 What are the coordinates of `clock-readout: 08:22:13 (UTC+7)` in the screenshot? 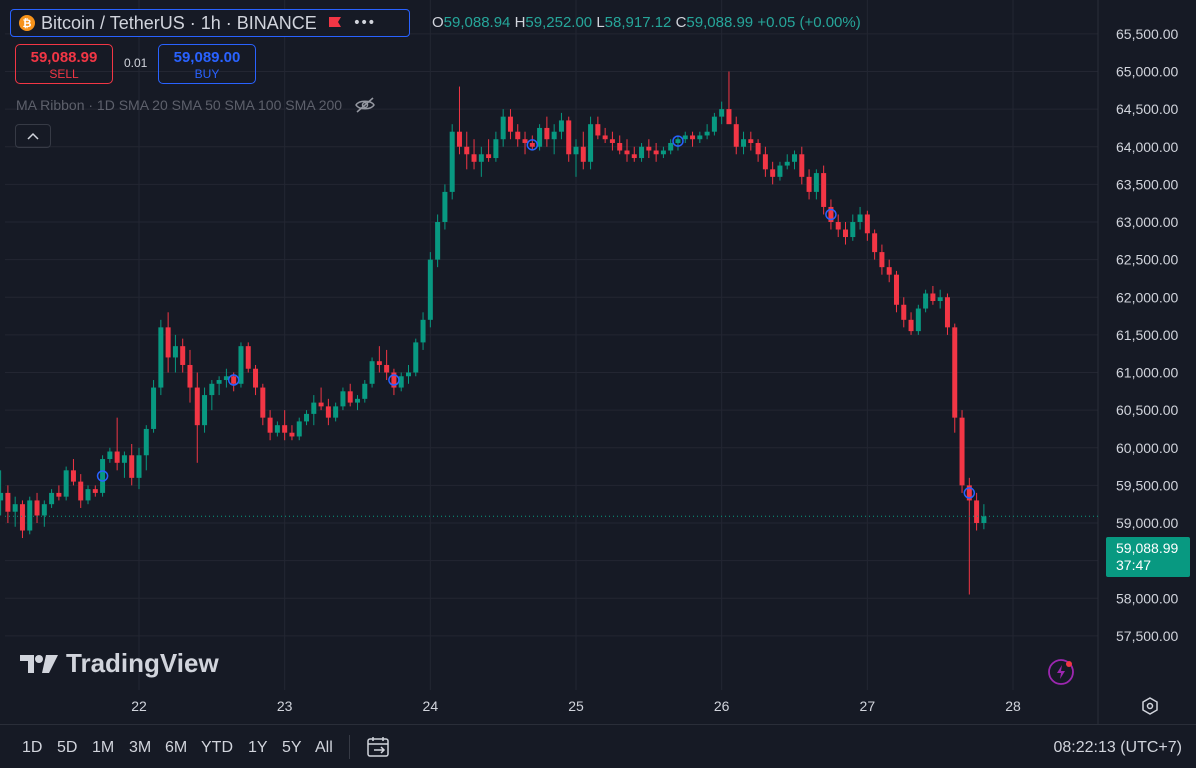 It's located at (1117, 747).